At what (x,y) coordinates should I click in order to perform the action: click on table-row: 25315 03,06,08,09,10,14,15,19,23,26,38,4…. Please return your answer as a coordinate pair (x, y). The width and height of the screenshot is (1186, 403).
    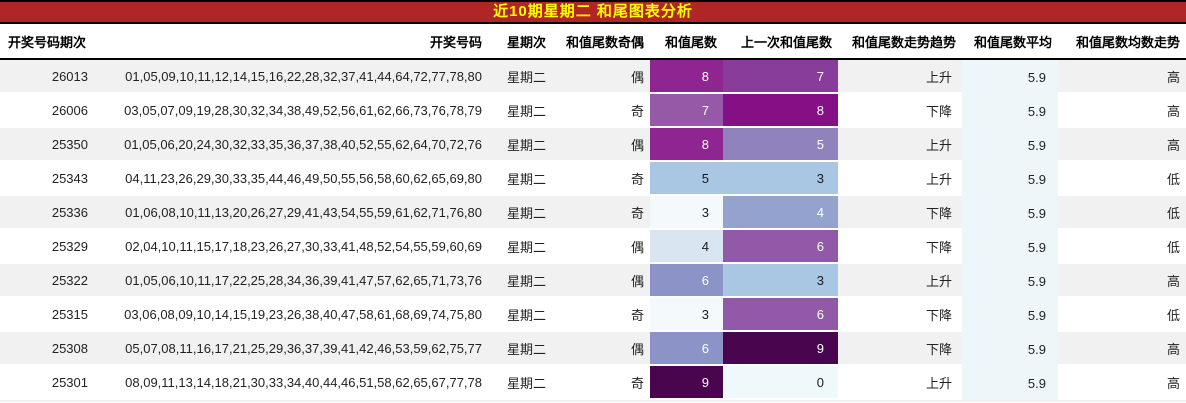
    Looking at the image, I should click on (593, 315).